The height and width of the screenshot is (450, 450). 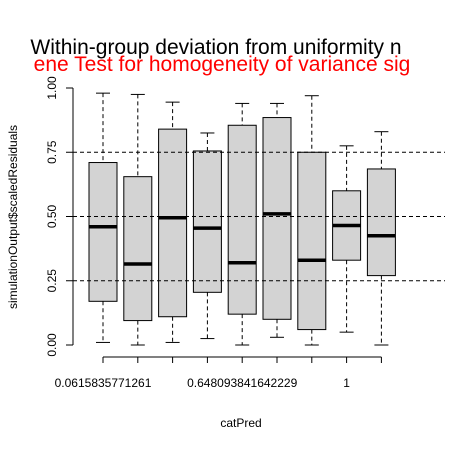 I want to click on y-tick-label: 1.00, so click(x=52, y=88).